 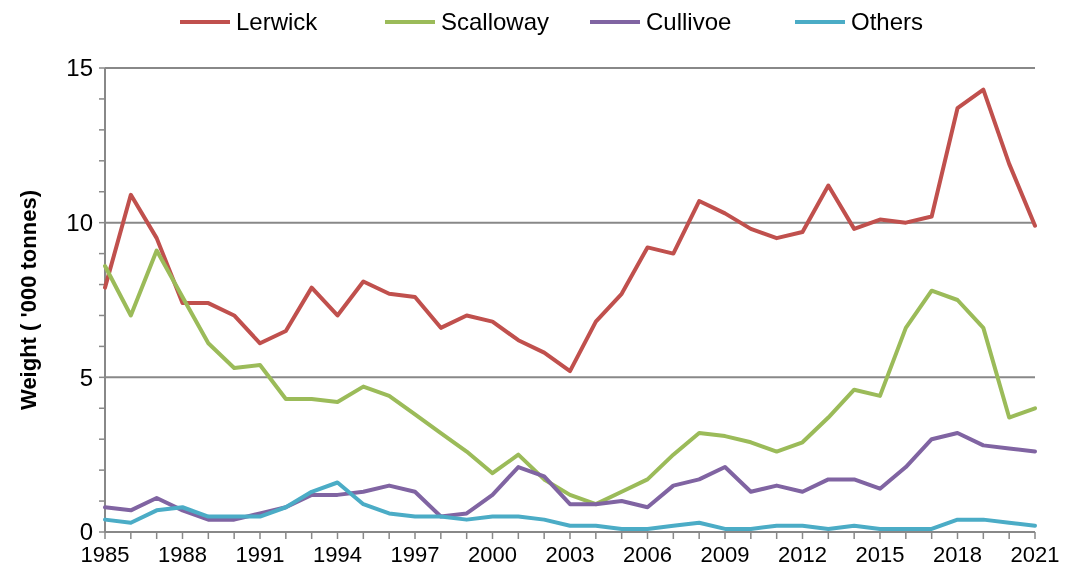 I want to click on x-tick-label: 2009, so click(x=725, y=554).